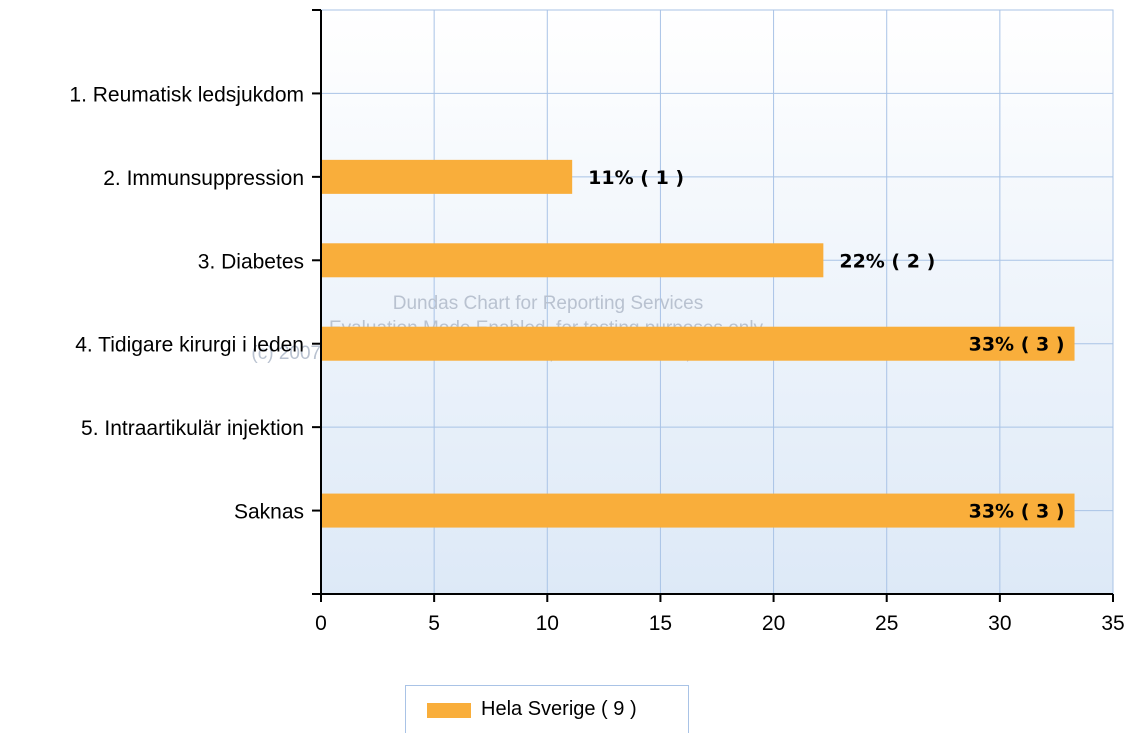 This screenshot has width=1128, height=733. What do you see at coordinates (559, 709) in the screenshot?
I see `legend-label: Hela Sverige ( 9 )` at bounding box center [559, 709].